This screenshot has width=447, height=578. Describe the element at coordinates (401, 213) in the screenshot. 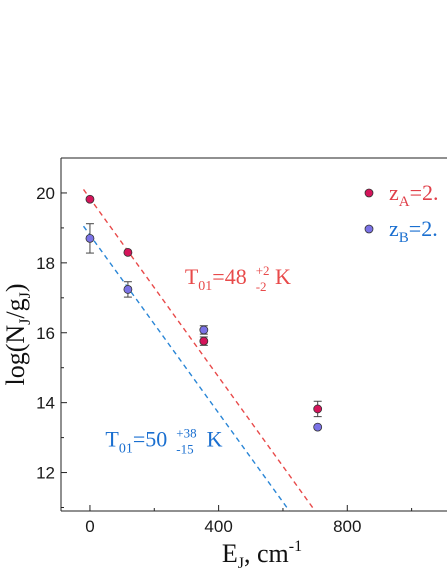

I see `legend: zA=2. zB=2.` at that location.